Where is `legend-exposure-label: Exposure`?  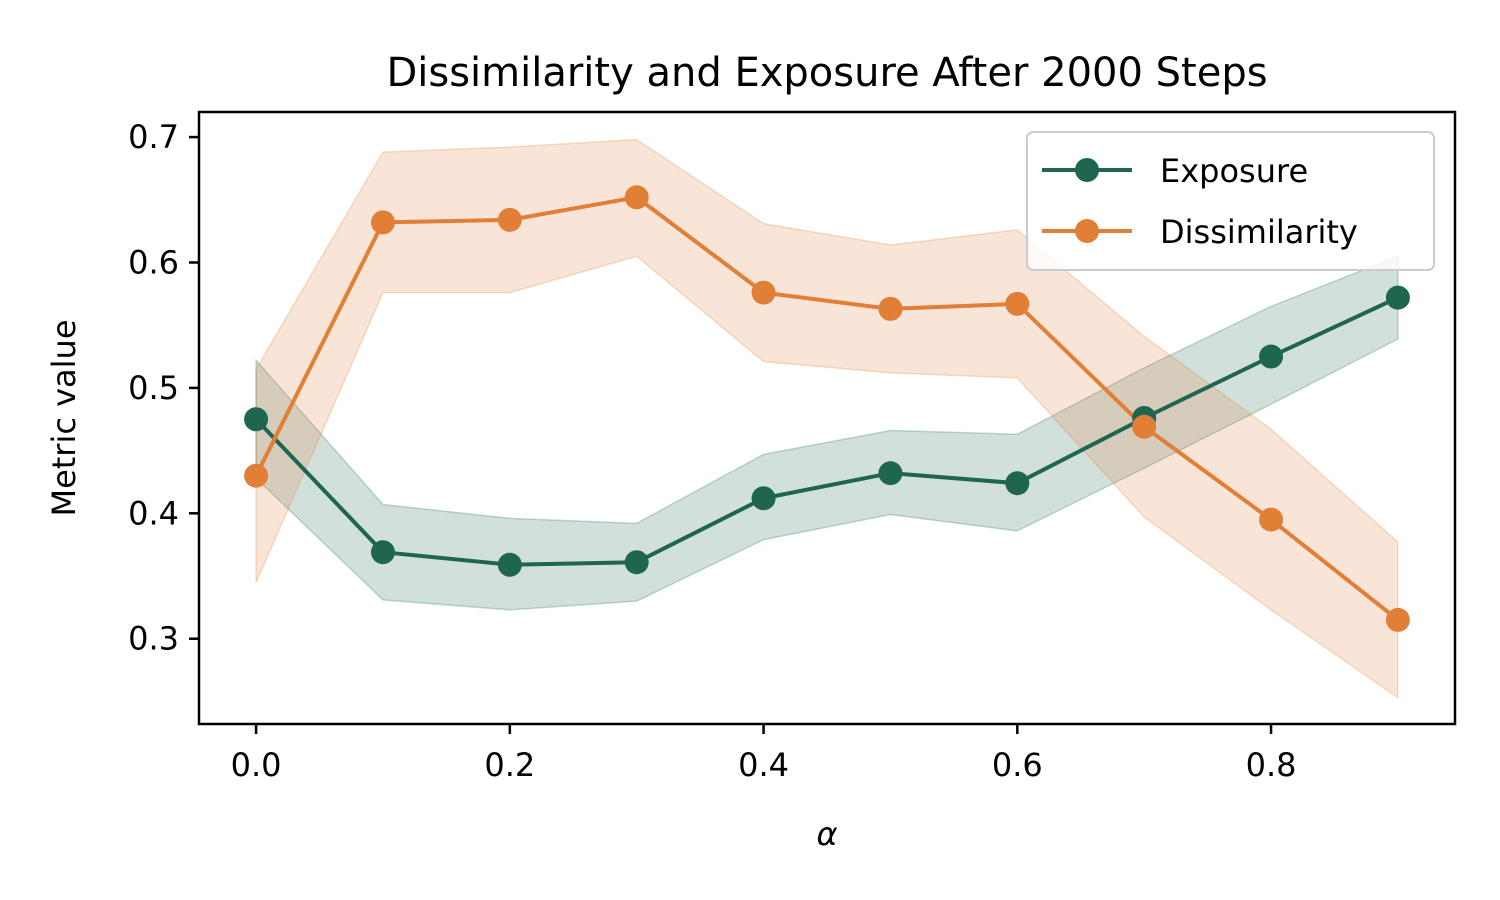
legend-exposure-label: Exposure is located at coordinates (1234, 171).